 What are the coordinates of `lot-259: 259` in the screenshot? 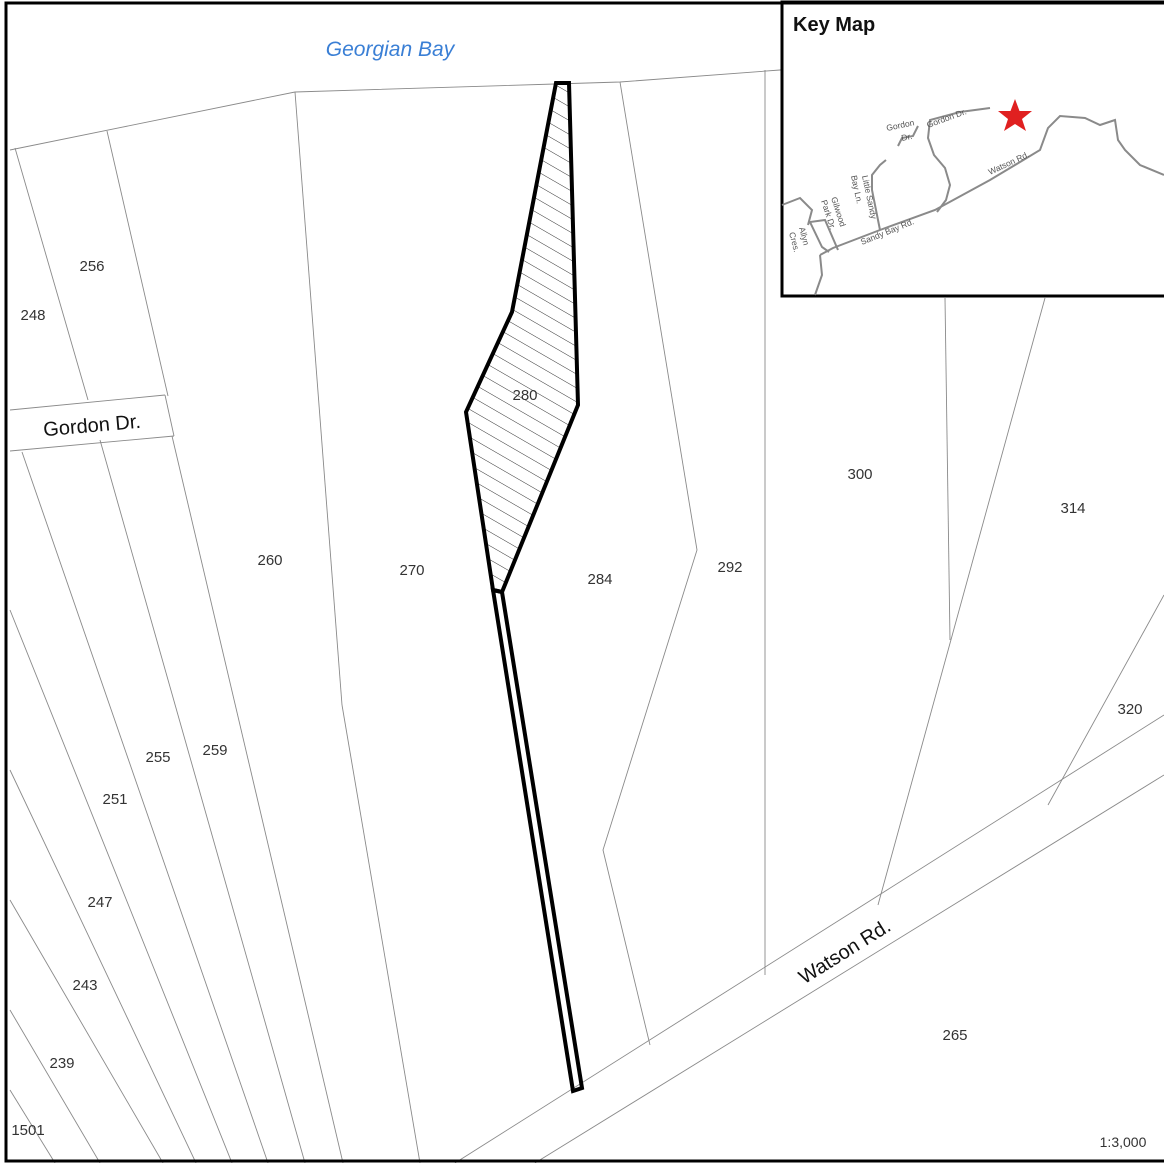 It's located at (214, 750).